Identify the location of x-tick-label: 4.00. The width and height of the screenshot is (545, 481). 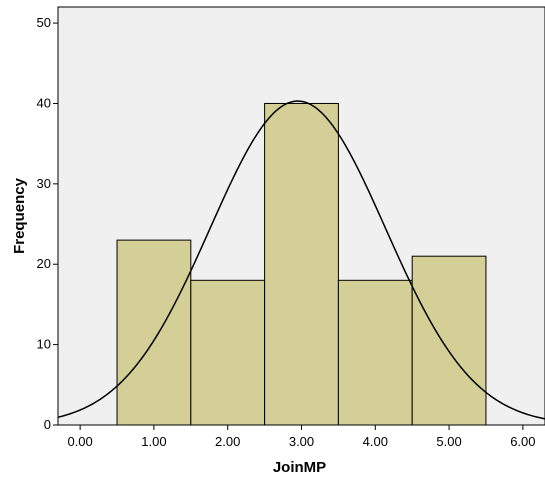
(375, 441).